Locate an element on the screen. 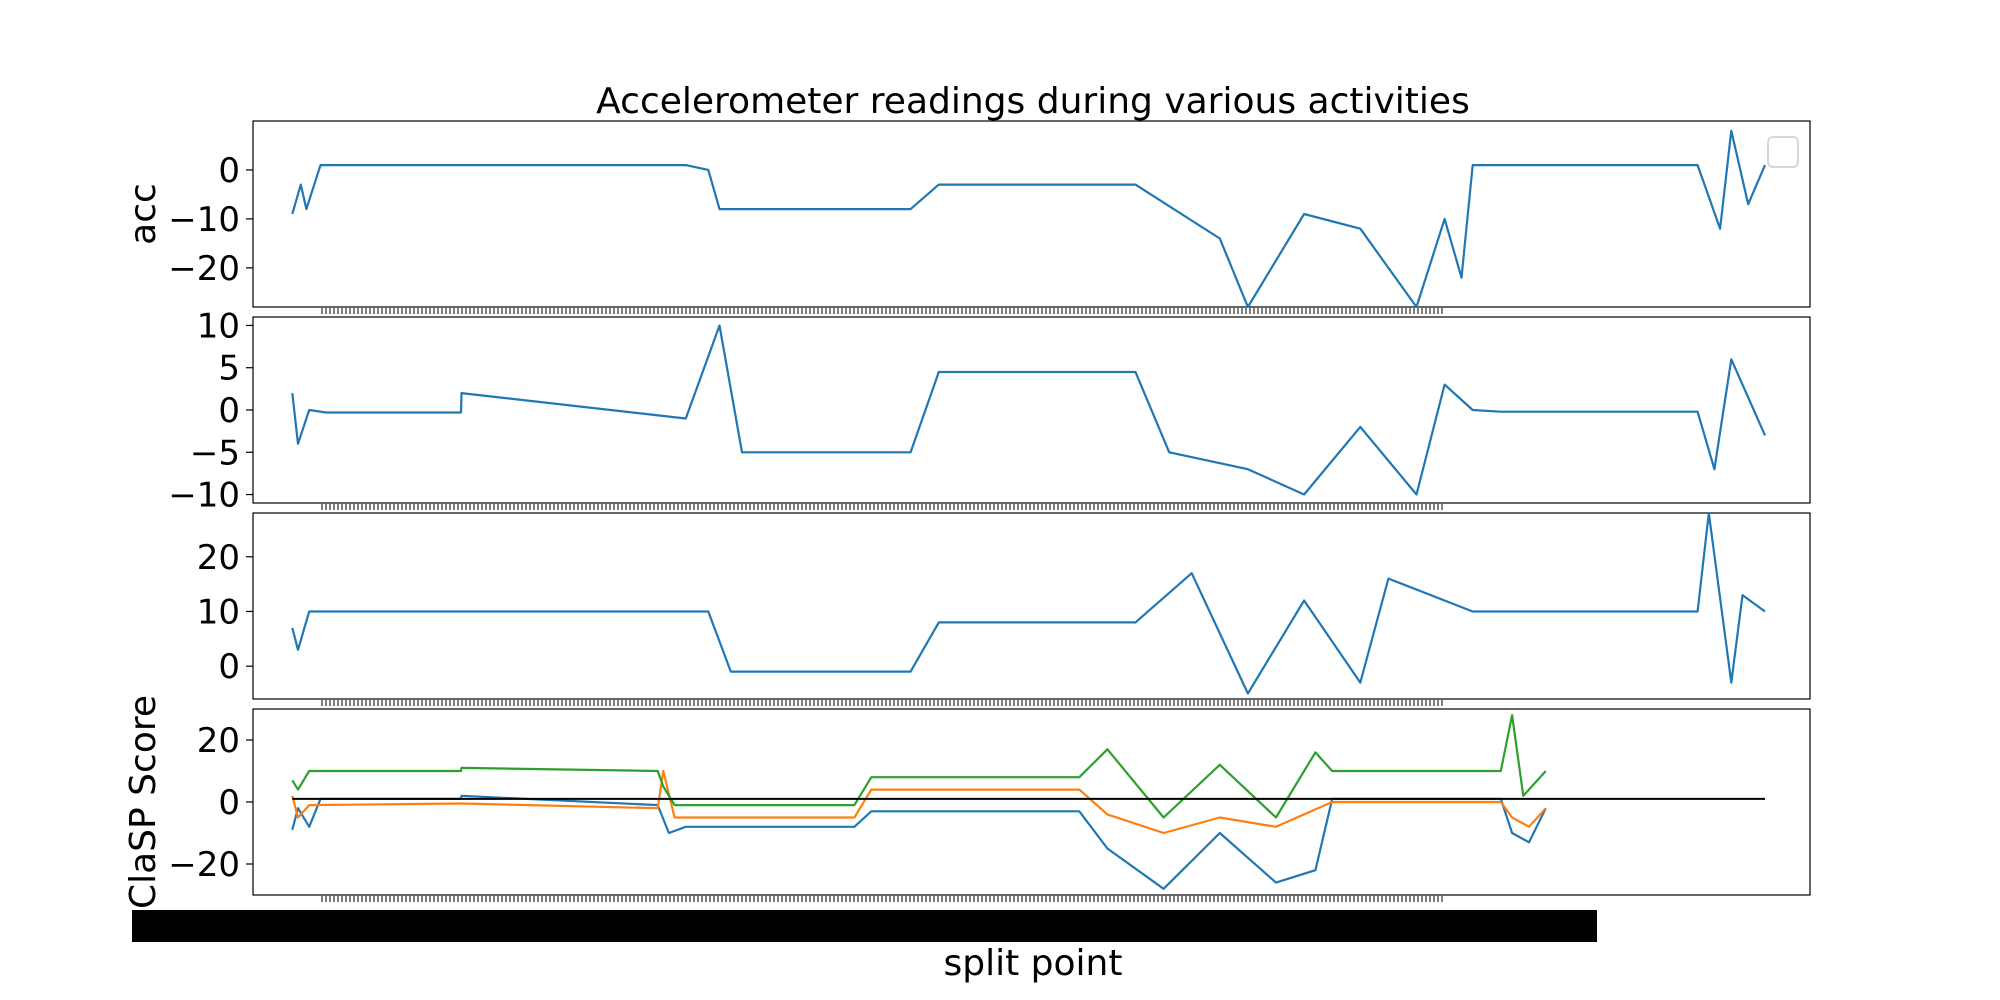 This screenshot has height=1000, width=2000. x-tick-label-cluster is located at coordinates (864, 926).